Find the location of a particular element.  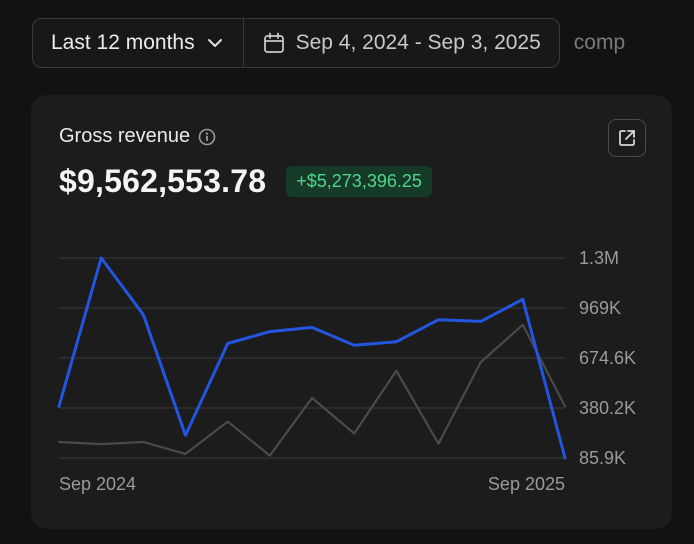

calendar-icon is located at coordinates (273, 42).